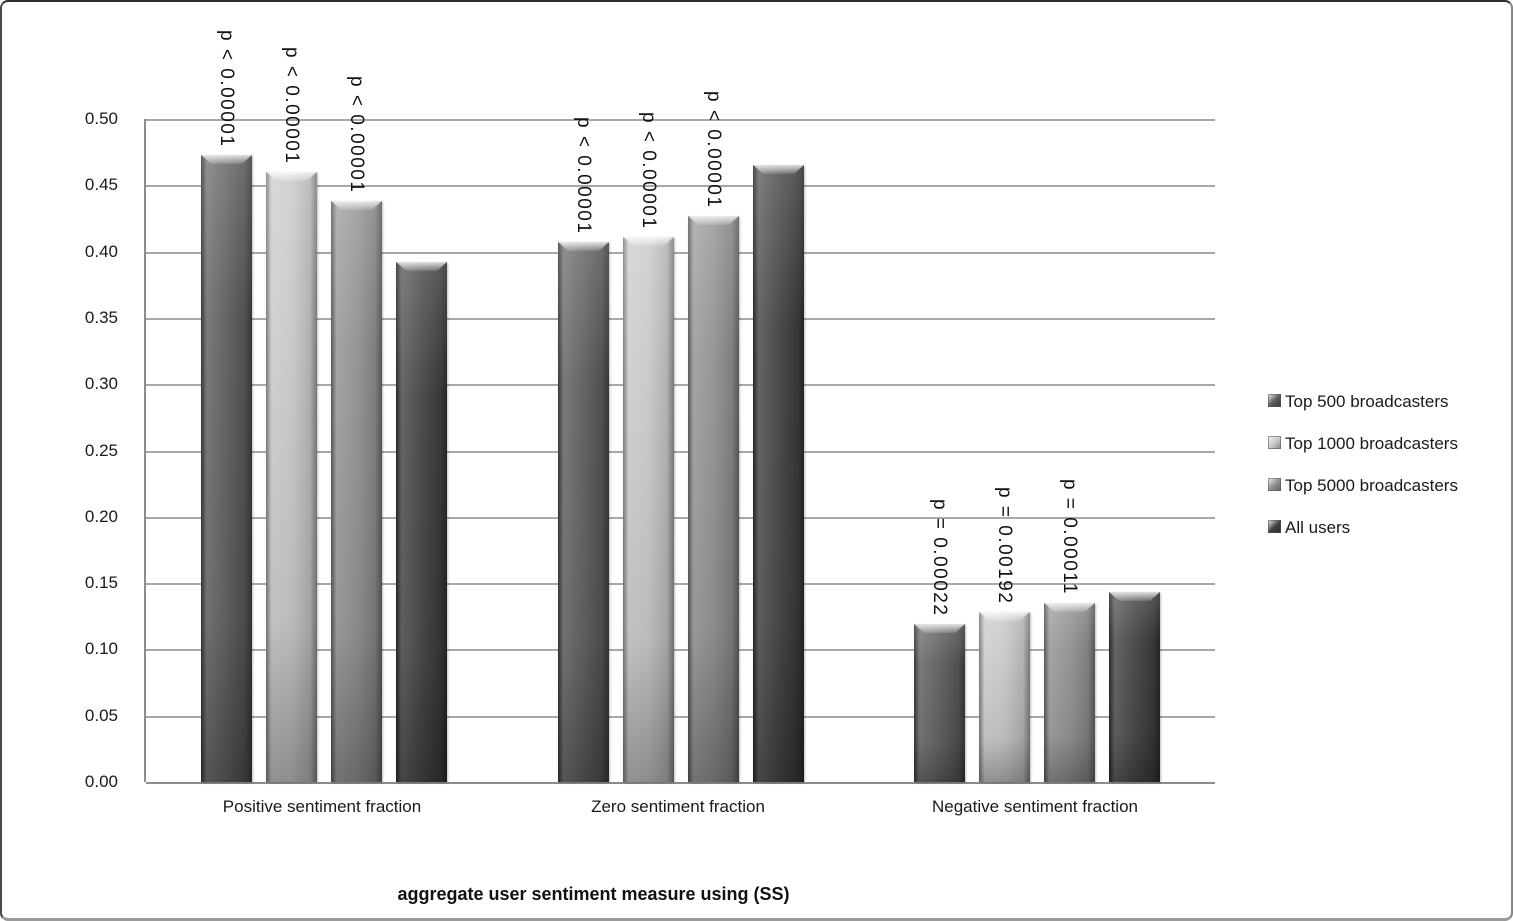 This screenshot has width=1513, height=921. I want to click on y-tick-label: 0.25, so click(101, 450).